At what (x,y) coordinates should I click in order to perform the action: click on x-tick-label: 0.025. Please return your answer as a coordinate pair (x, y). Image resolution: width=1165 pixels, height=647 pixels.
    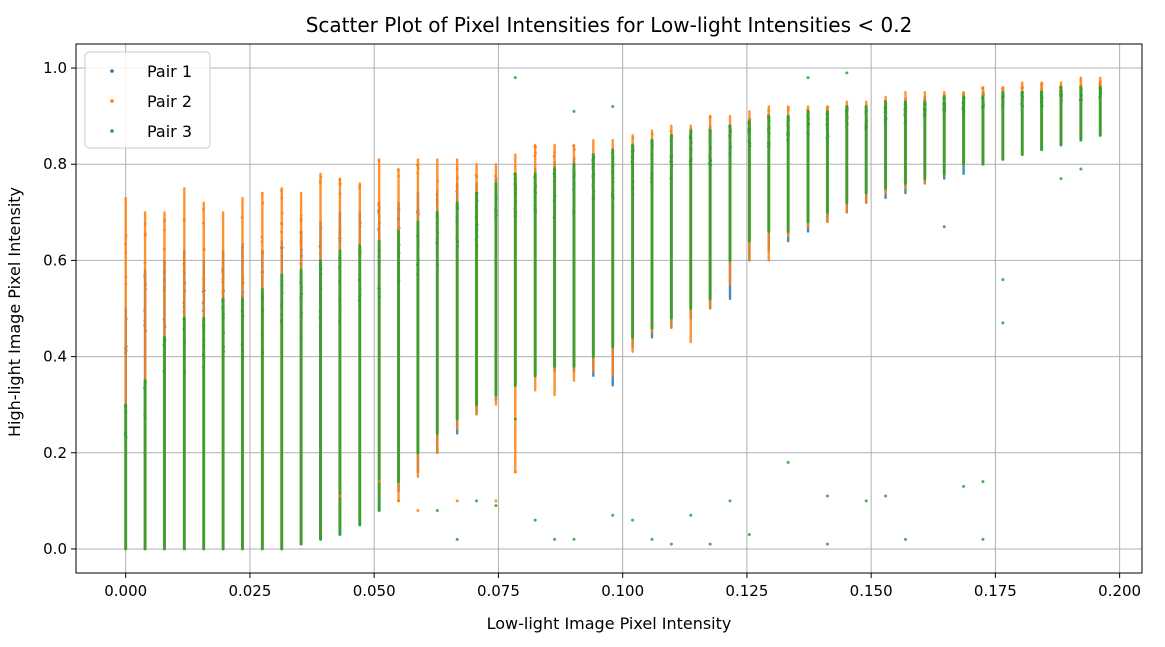
    Looking at the image, I should click on (249, 591).